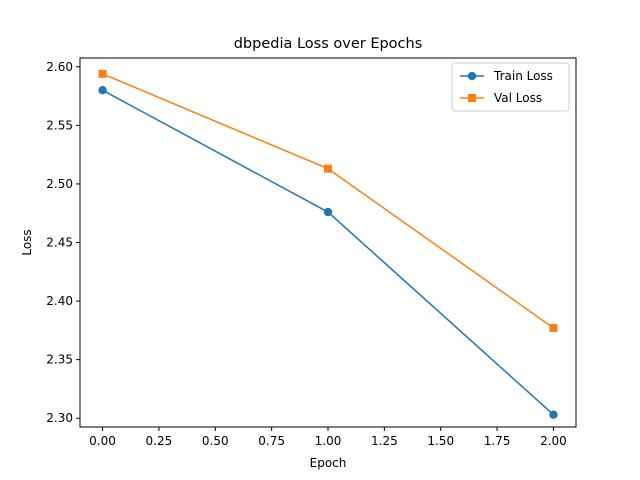  I want to click on x-tick-label: 0.00, so click(102, 441).